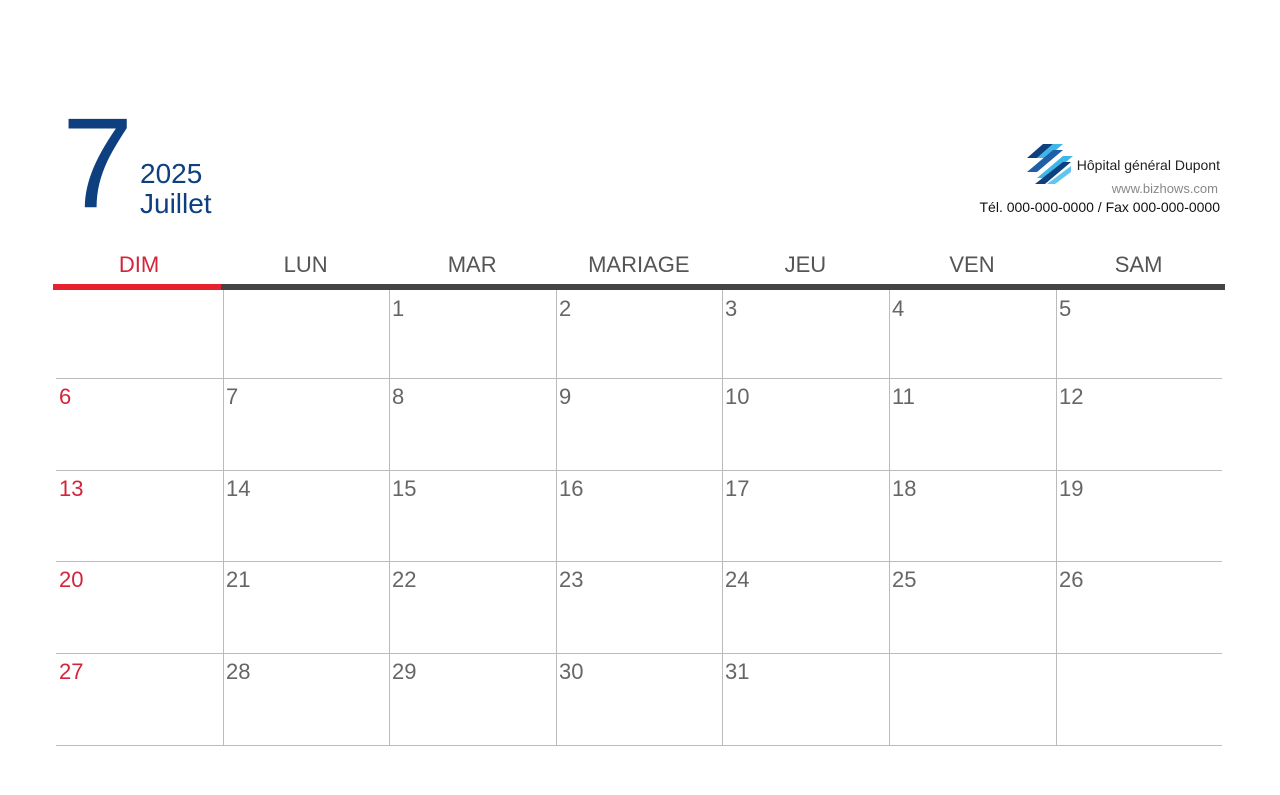 This screenshot has width=1280, height=795. What do you see at coordinates (404, 488) in the screenshot?
I see `day-cell: 15` at bounding box center [404, 488].